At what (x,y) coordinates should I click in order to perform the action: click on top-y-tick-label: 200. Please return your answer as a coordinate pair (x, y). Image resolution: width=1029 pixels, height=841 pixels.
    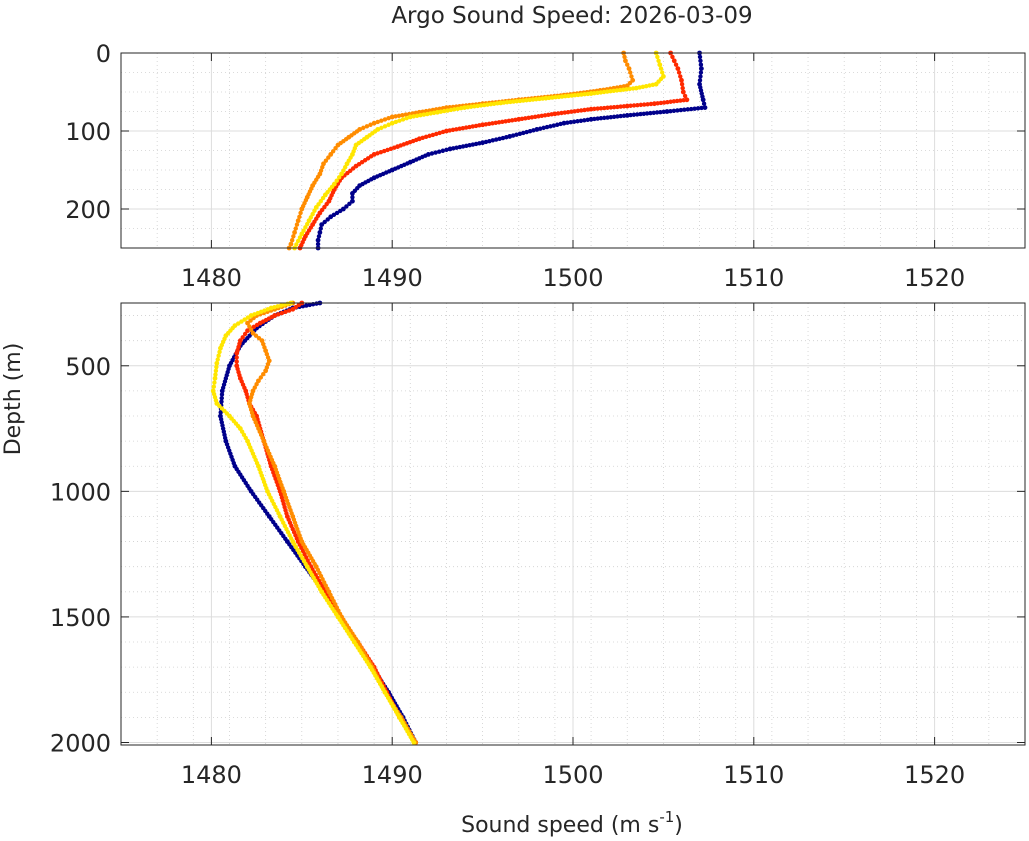
    Looking at the image, I should click on (88, 210).